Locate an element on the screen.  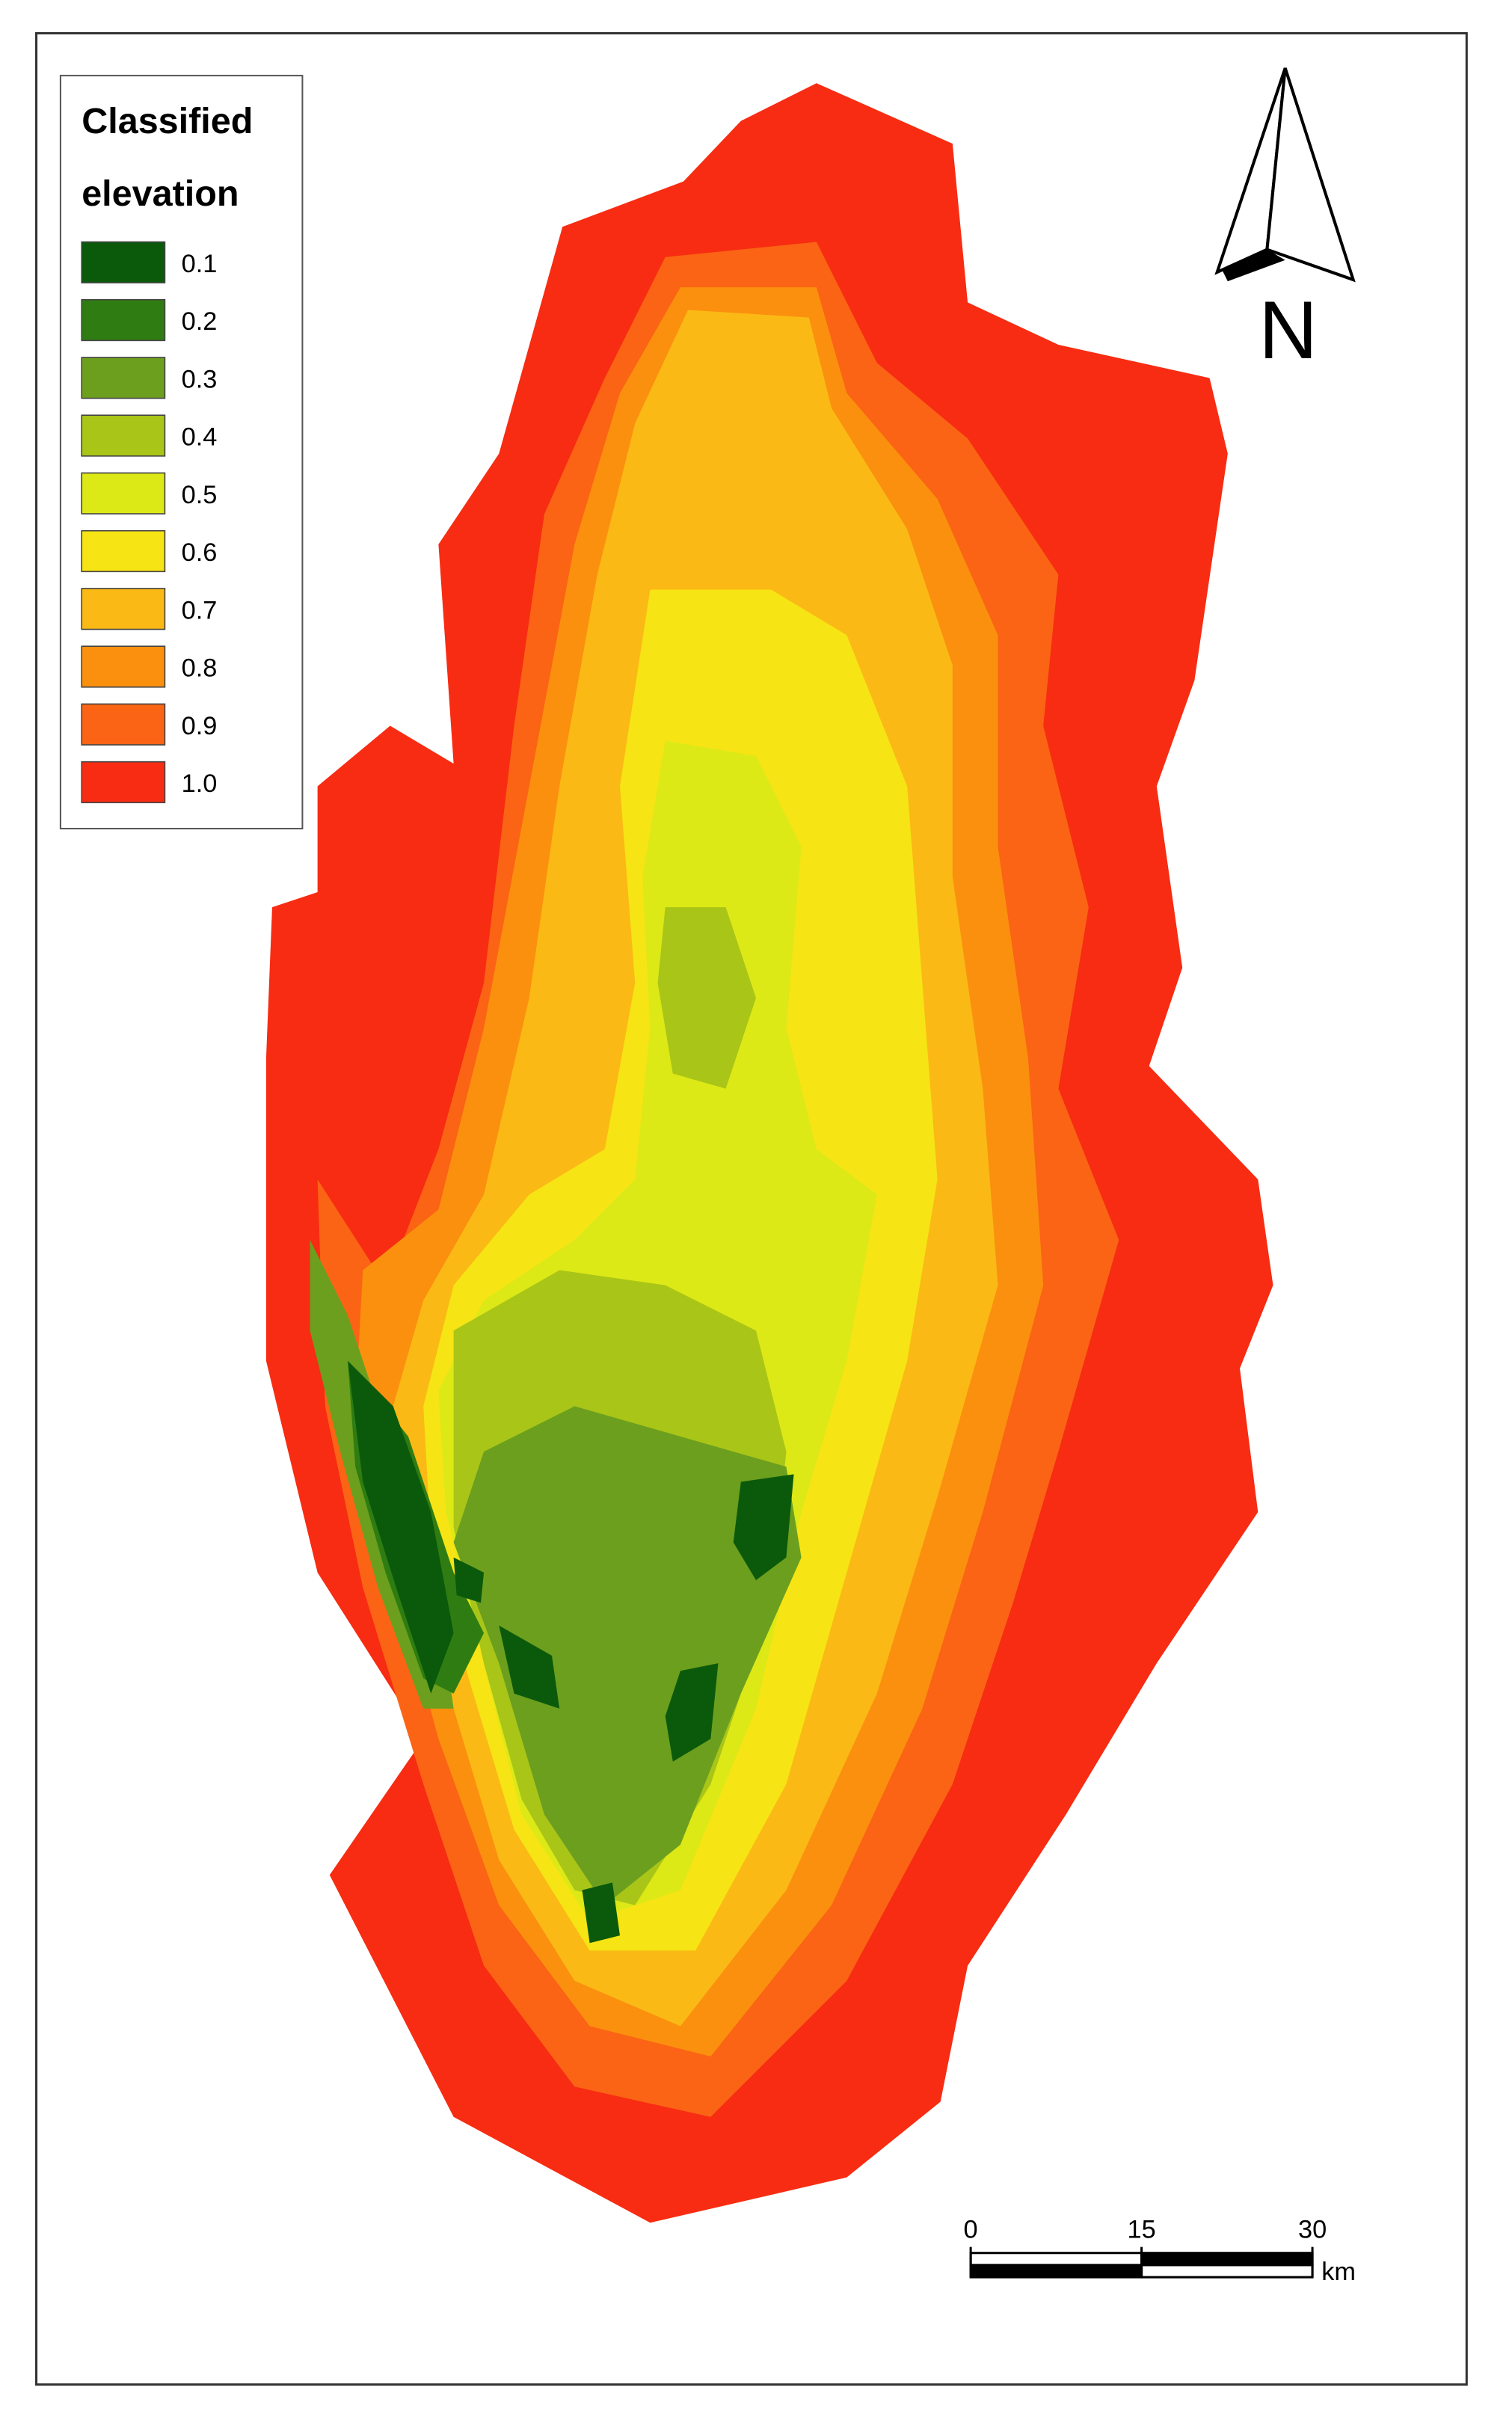
legend-label: 1.0 is located at coordinates (200, 784).